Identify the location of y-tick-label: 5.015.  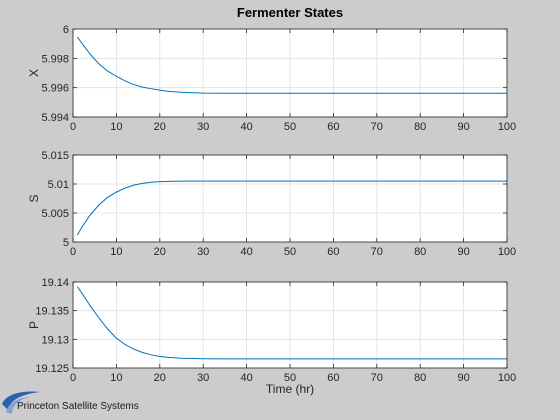
(55, 156).